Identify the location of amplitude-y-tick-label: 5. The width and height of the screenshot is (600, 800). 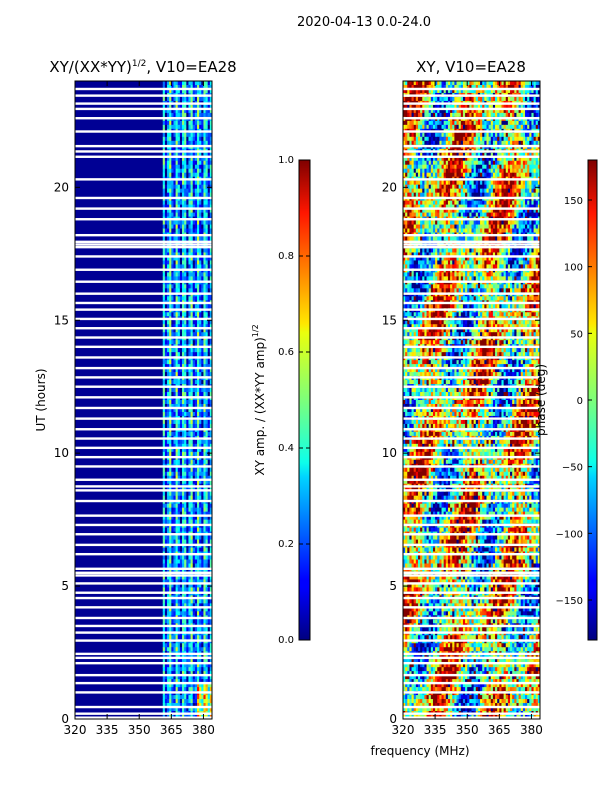
(65, 586).